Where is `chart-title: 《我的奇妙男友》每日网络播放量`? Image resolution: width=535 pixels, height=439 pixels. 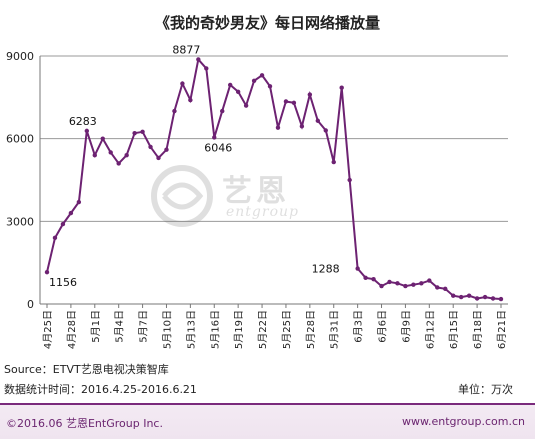
chart-title: 《我的奇妙男友》每日网络播放量 is located at coordinates (267, 23).